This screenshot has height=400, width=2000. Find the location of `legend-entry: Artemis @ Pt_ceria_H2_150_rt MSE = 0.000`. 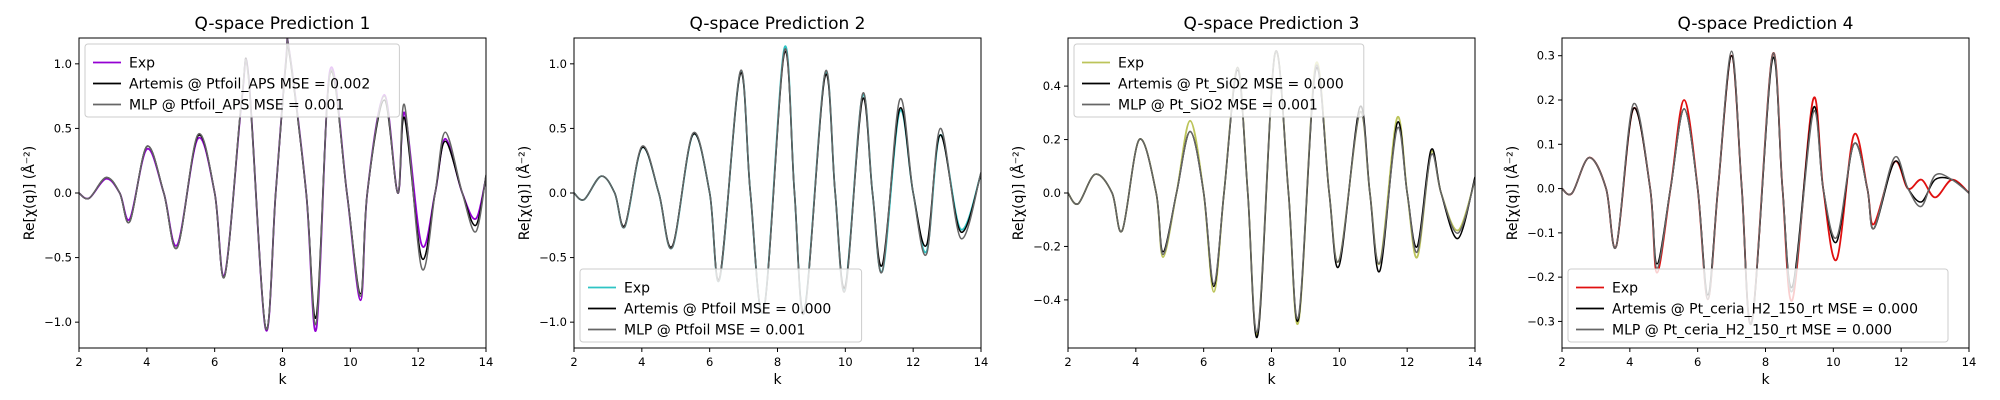

legend-entry: Artemis @ Pt_ceria_H2_150_rt MSE = 0.000 is located at coordinates (1765, 310).